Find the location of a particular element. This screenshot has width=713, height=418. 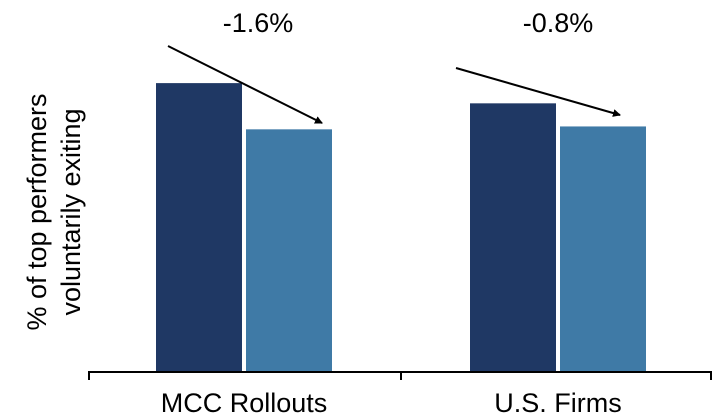

category-label-us-firms: U.S. Firms is located at coordinates (558, 403).